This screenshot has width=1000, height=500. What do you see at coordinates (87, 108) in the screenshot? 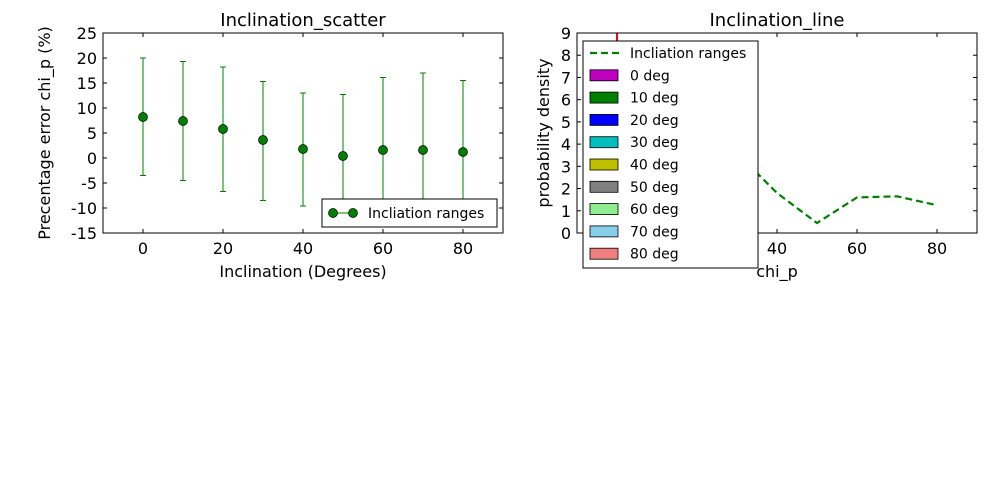
I see `scatter-y-tick-label: 10` at bounding box center [87, 108].